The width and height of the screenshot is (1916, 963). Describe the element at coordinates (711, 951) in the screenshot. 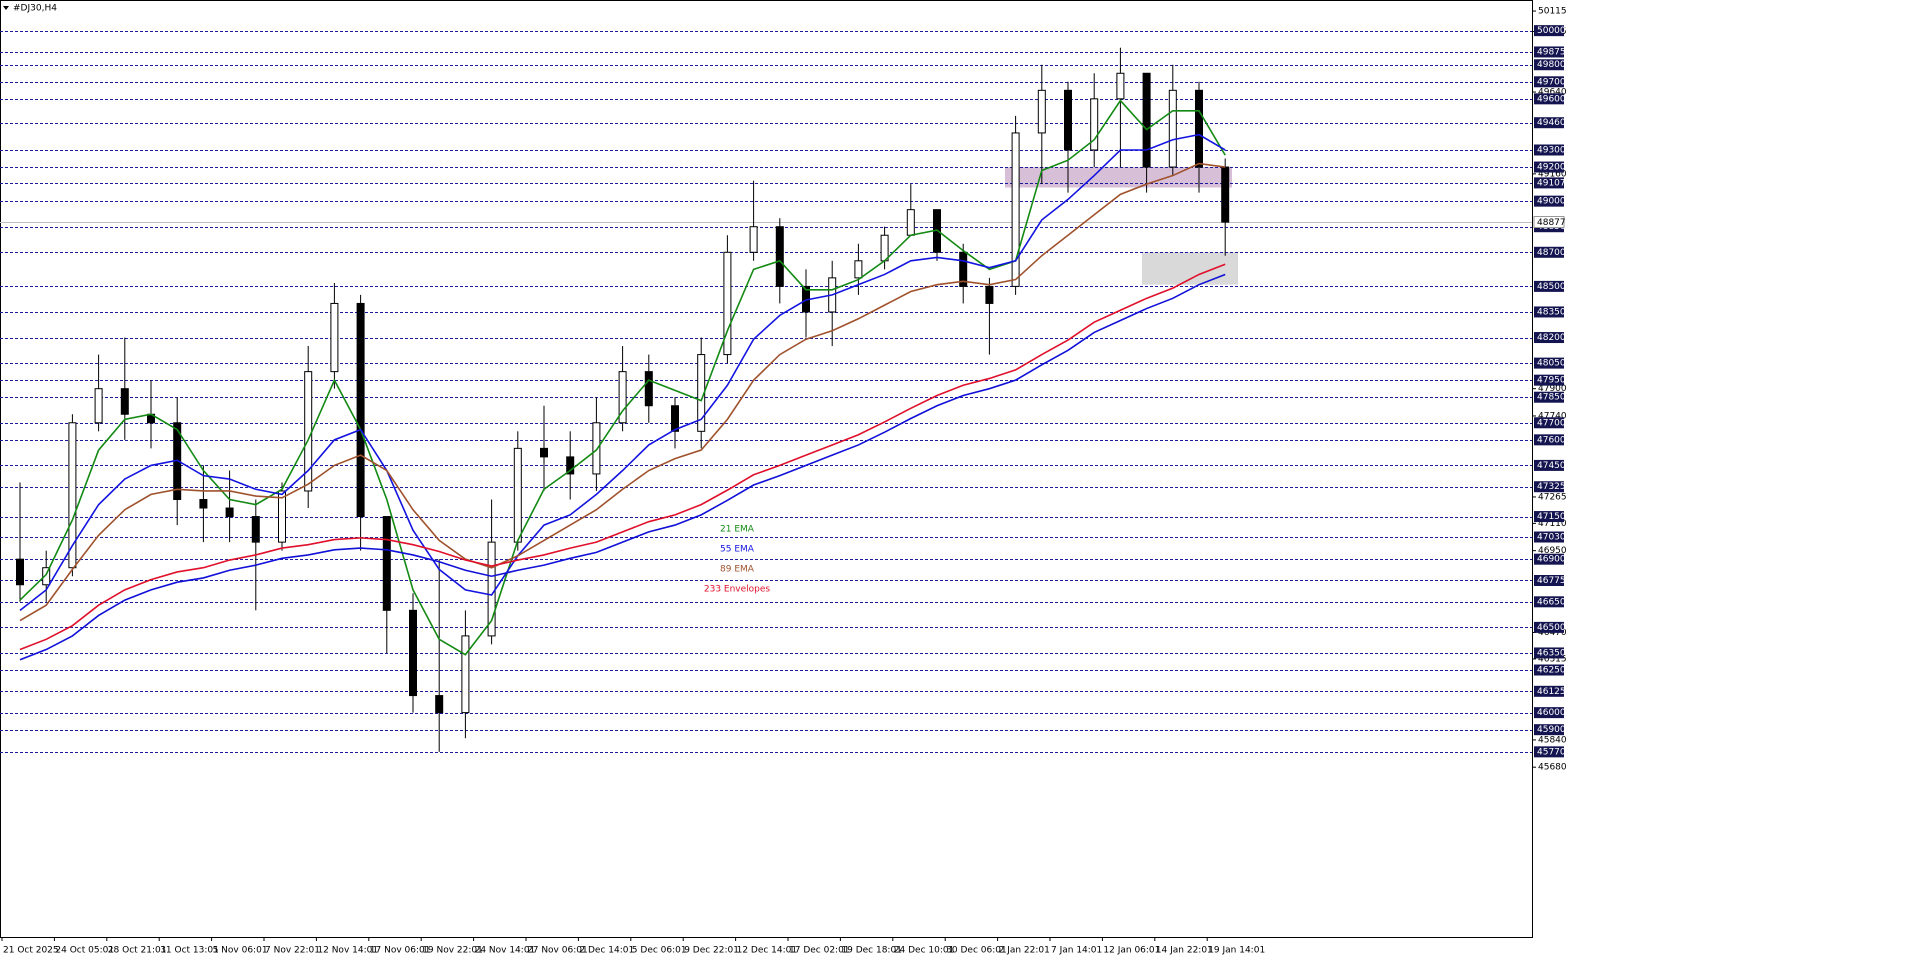

I see `x-tick-label: 9 Dec 22:01` at that location.